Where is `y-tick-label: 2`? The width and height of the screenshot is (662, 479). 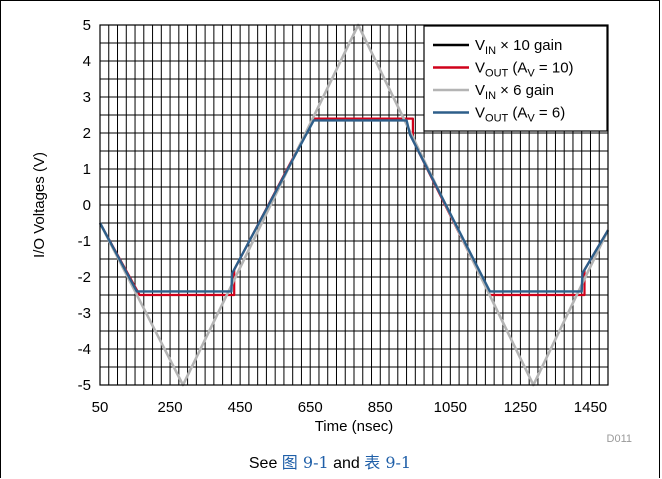
y-tick-label: 2 is located at coordinates (87, 133).